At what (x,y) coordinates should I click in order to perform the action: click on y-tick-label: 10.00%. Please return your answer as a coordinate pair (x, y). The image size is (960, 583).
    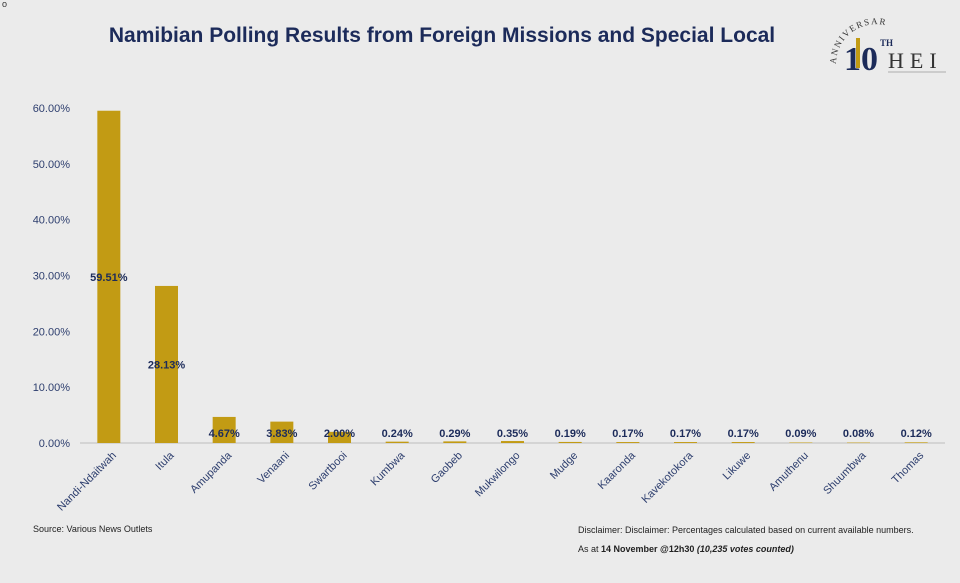
    Looking at the image, I should click on (52, 388).